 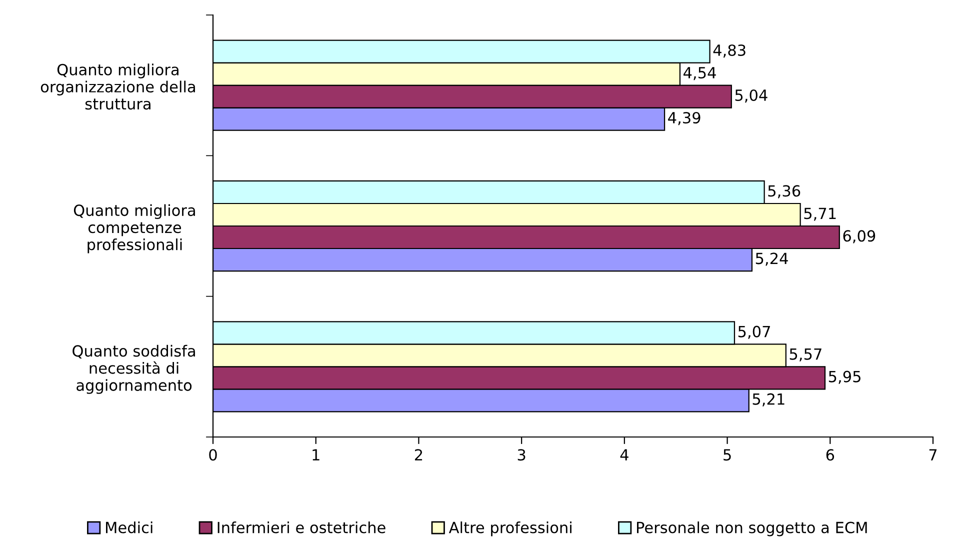 What do you see at coordinates (522, 455) in the screenshot?
I see `x-tick-label: 3` at bounding box center [522, 455].